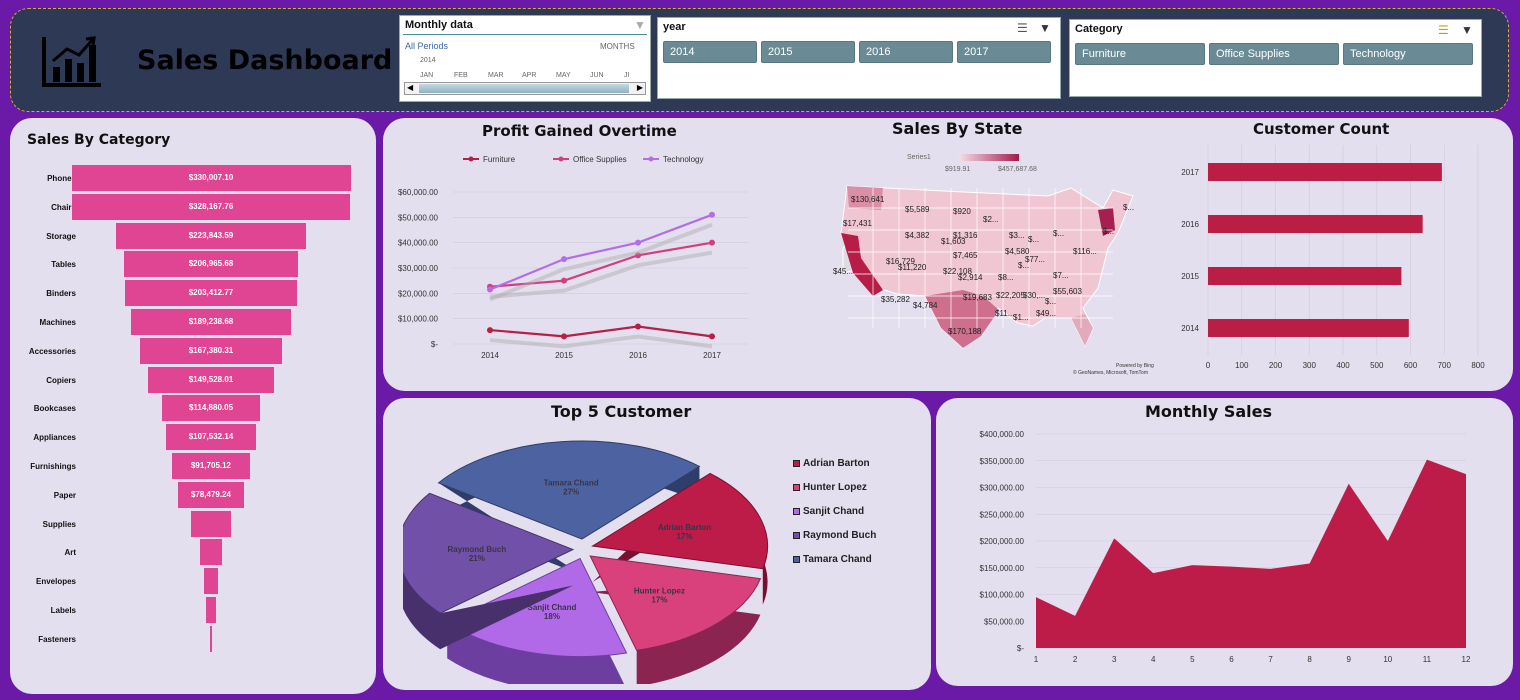  Describe the element at coordinates (211, 552) in the screenshot. I see `category-bar` at that location.